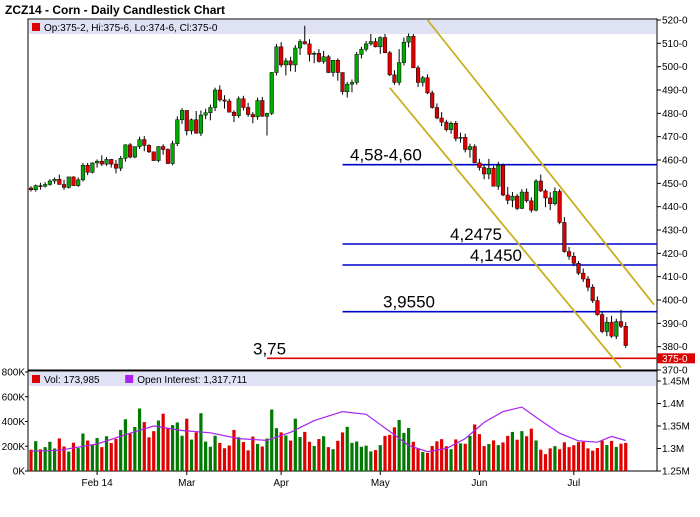 Image resolution: width=700 pixels, height=517 pixels. Describe the element at coordinates (129, 379) in the screenshot. I see `legend-swatch` at that location.